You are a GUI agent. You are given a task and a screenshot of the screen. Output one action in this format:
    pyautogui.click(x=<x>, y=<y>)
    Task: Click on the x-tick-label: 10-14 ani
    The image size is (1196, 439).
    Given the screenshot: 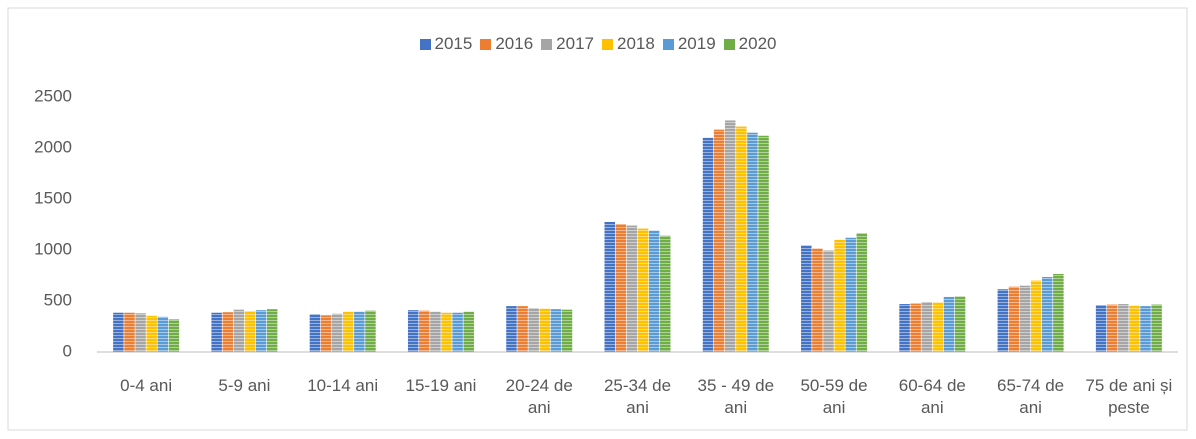 What is the action you would take?
    pyautogui.click(x=343, y=385)
    